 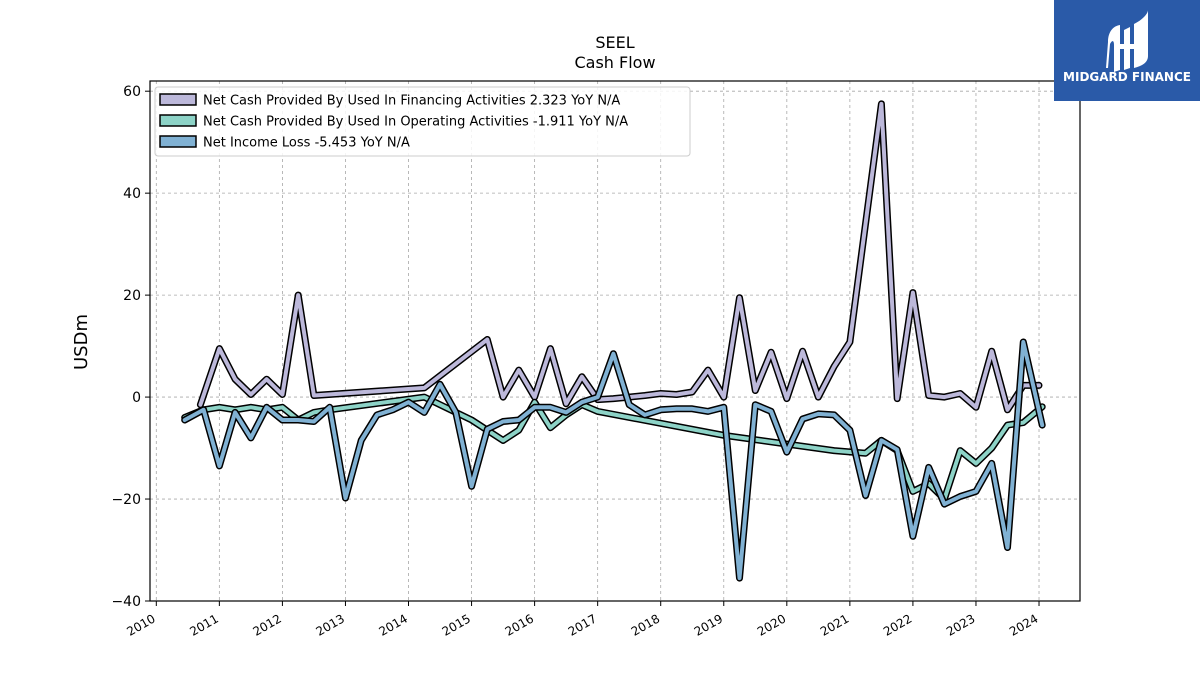 I want to click on legend-box, so click(x=422, y=121).